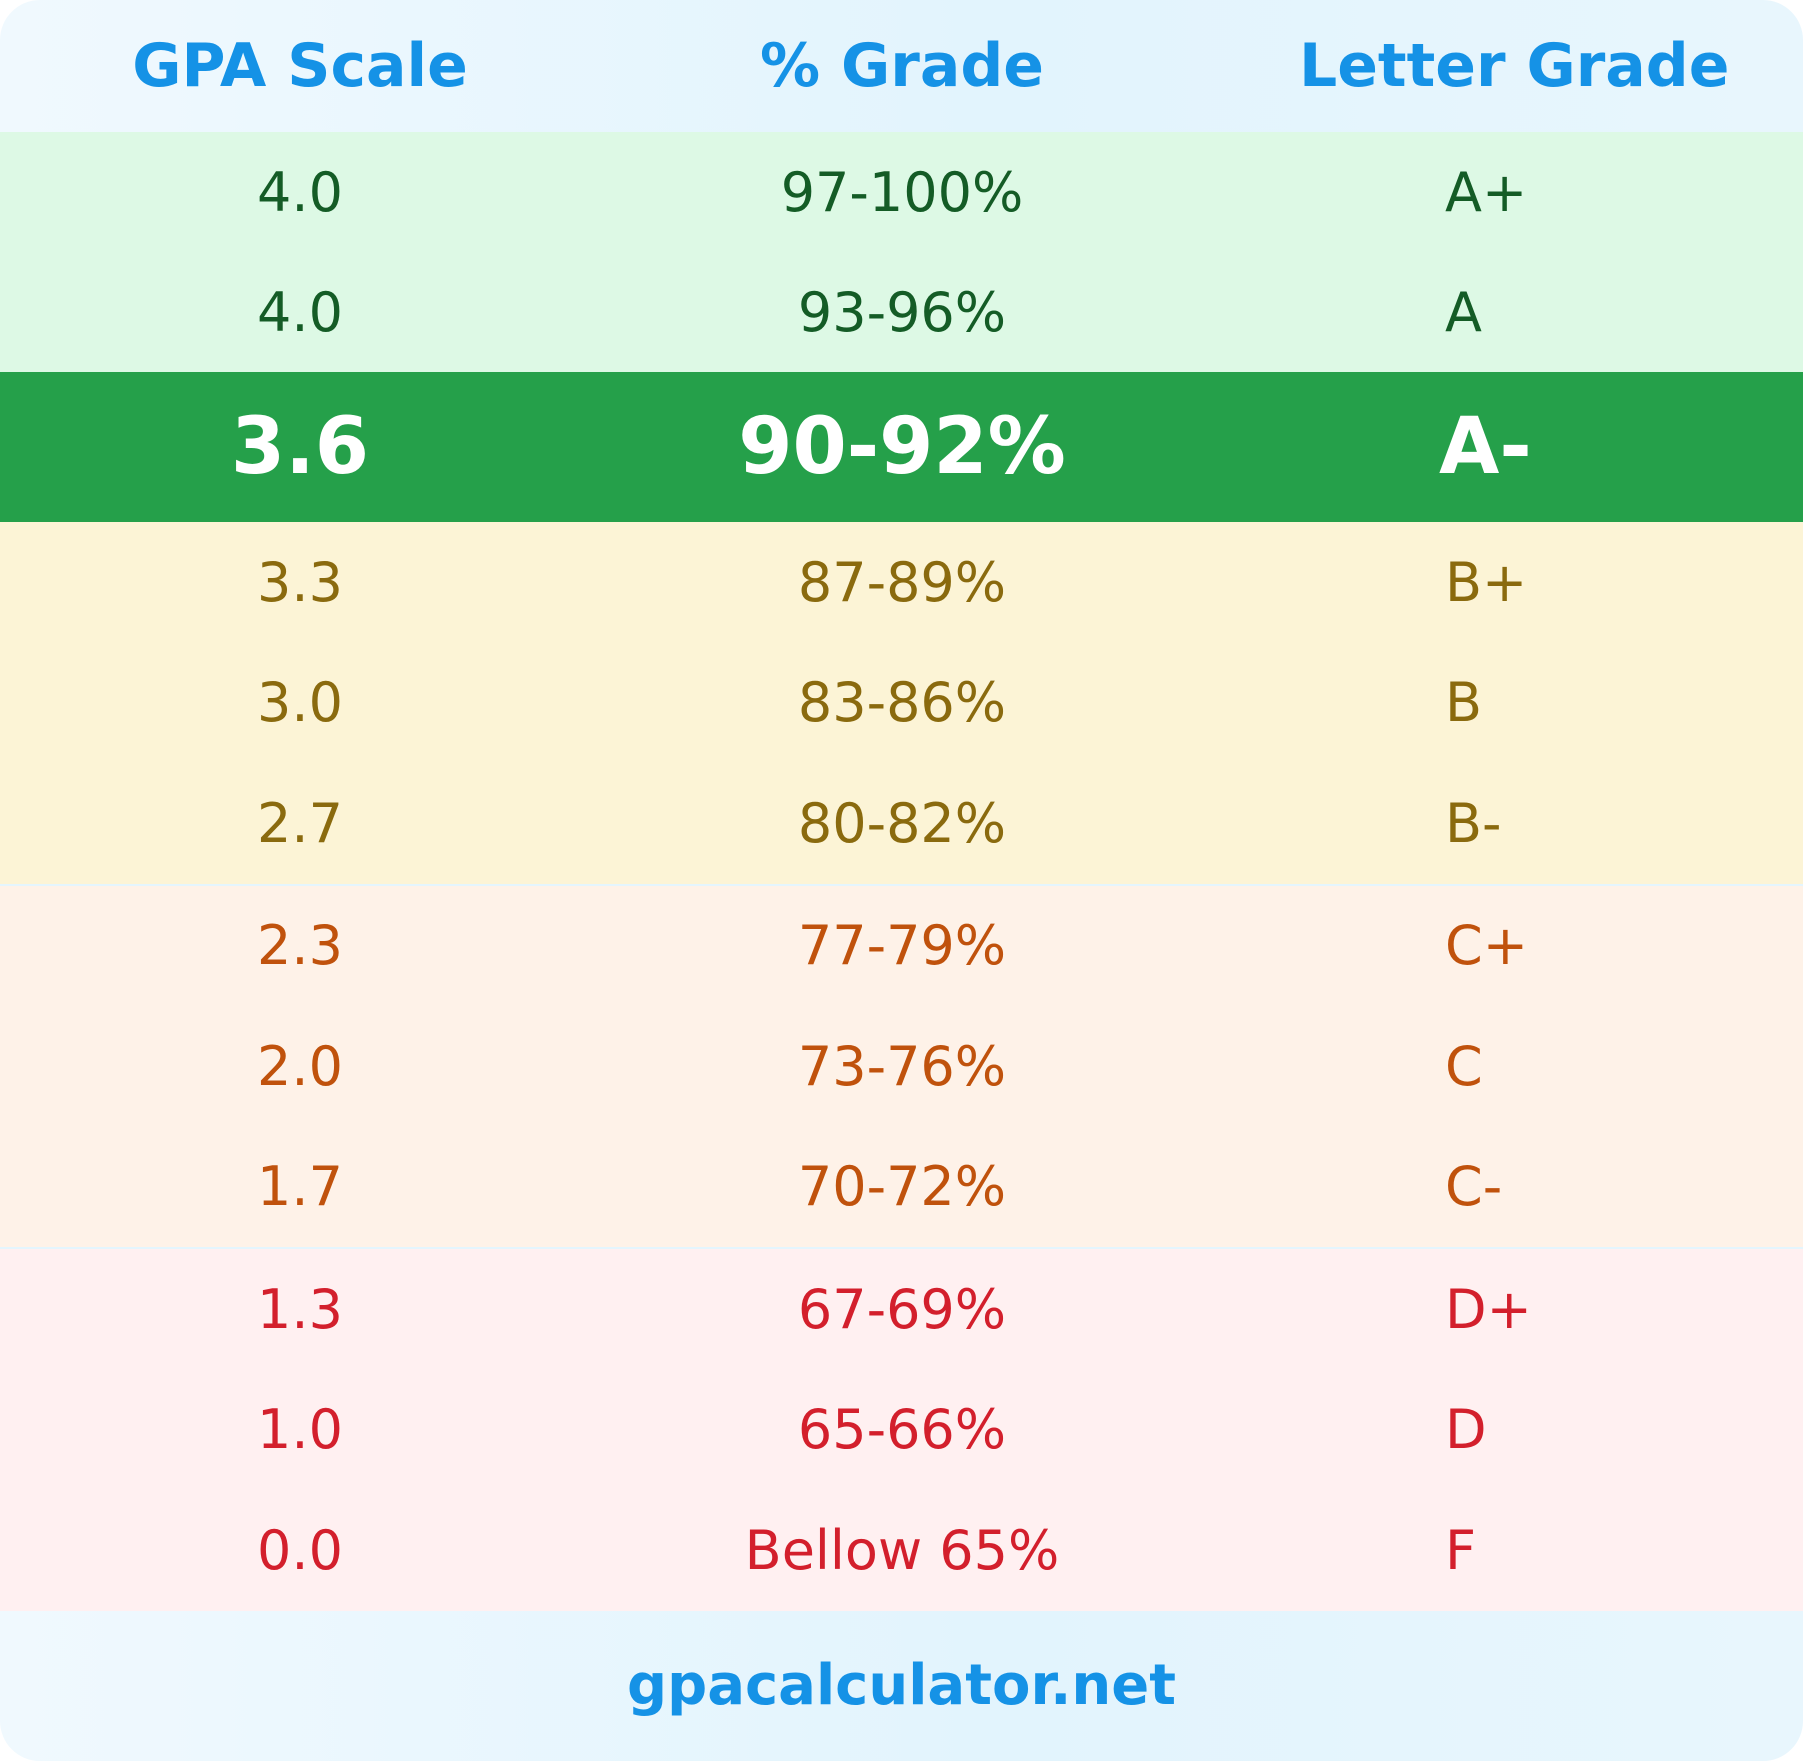 The height and width of the screenshot is (1761, 1803). Describe the element at coordinates (1473, 823) in the screenshot. I see `letter-grade: B-` at that location.